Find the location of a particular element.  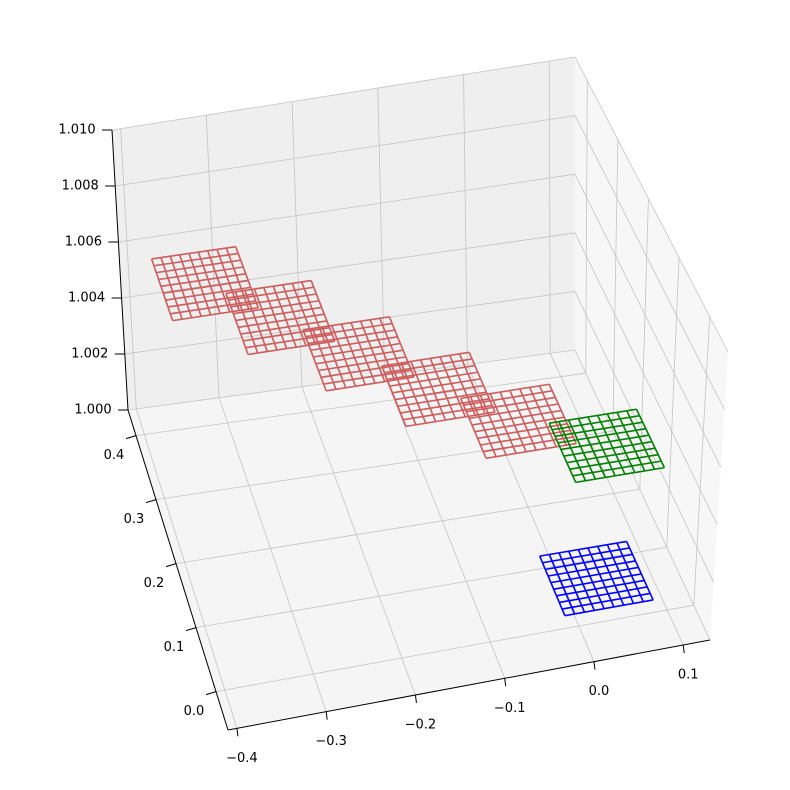

x-tick is located at coordinates (505, 682).